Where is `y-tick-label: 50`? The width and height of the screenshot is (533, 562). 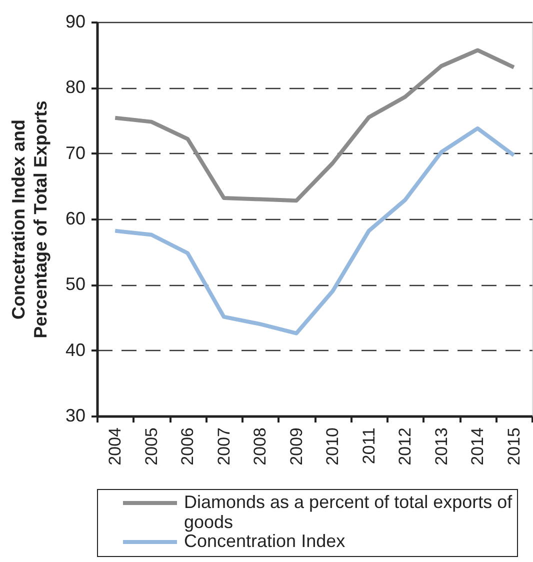
y-tick-label: 50 is located at coordinates (75, 284).